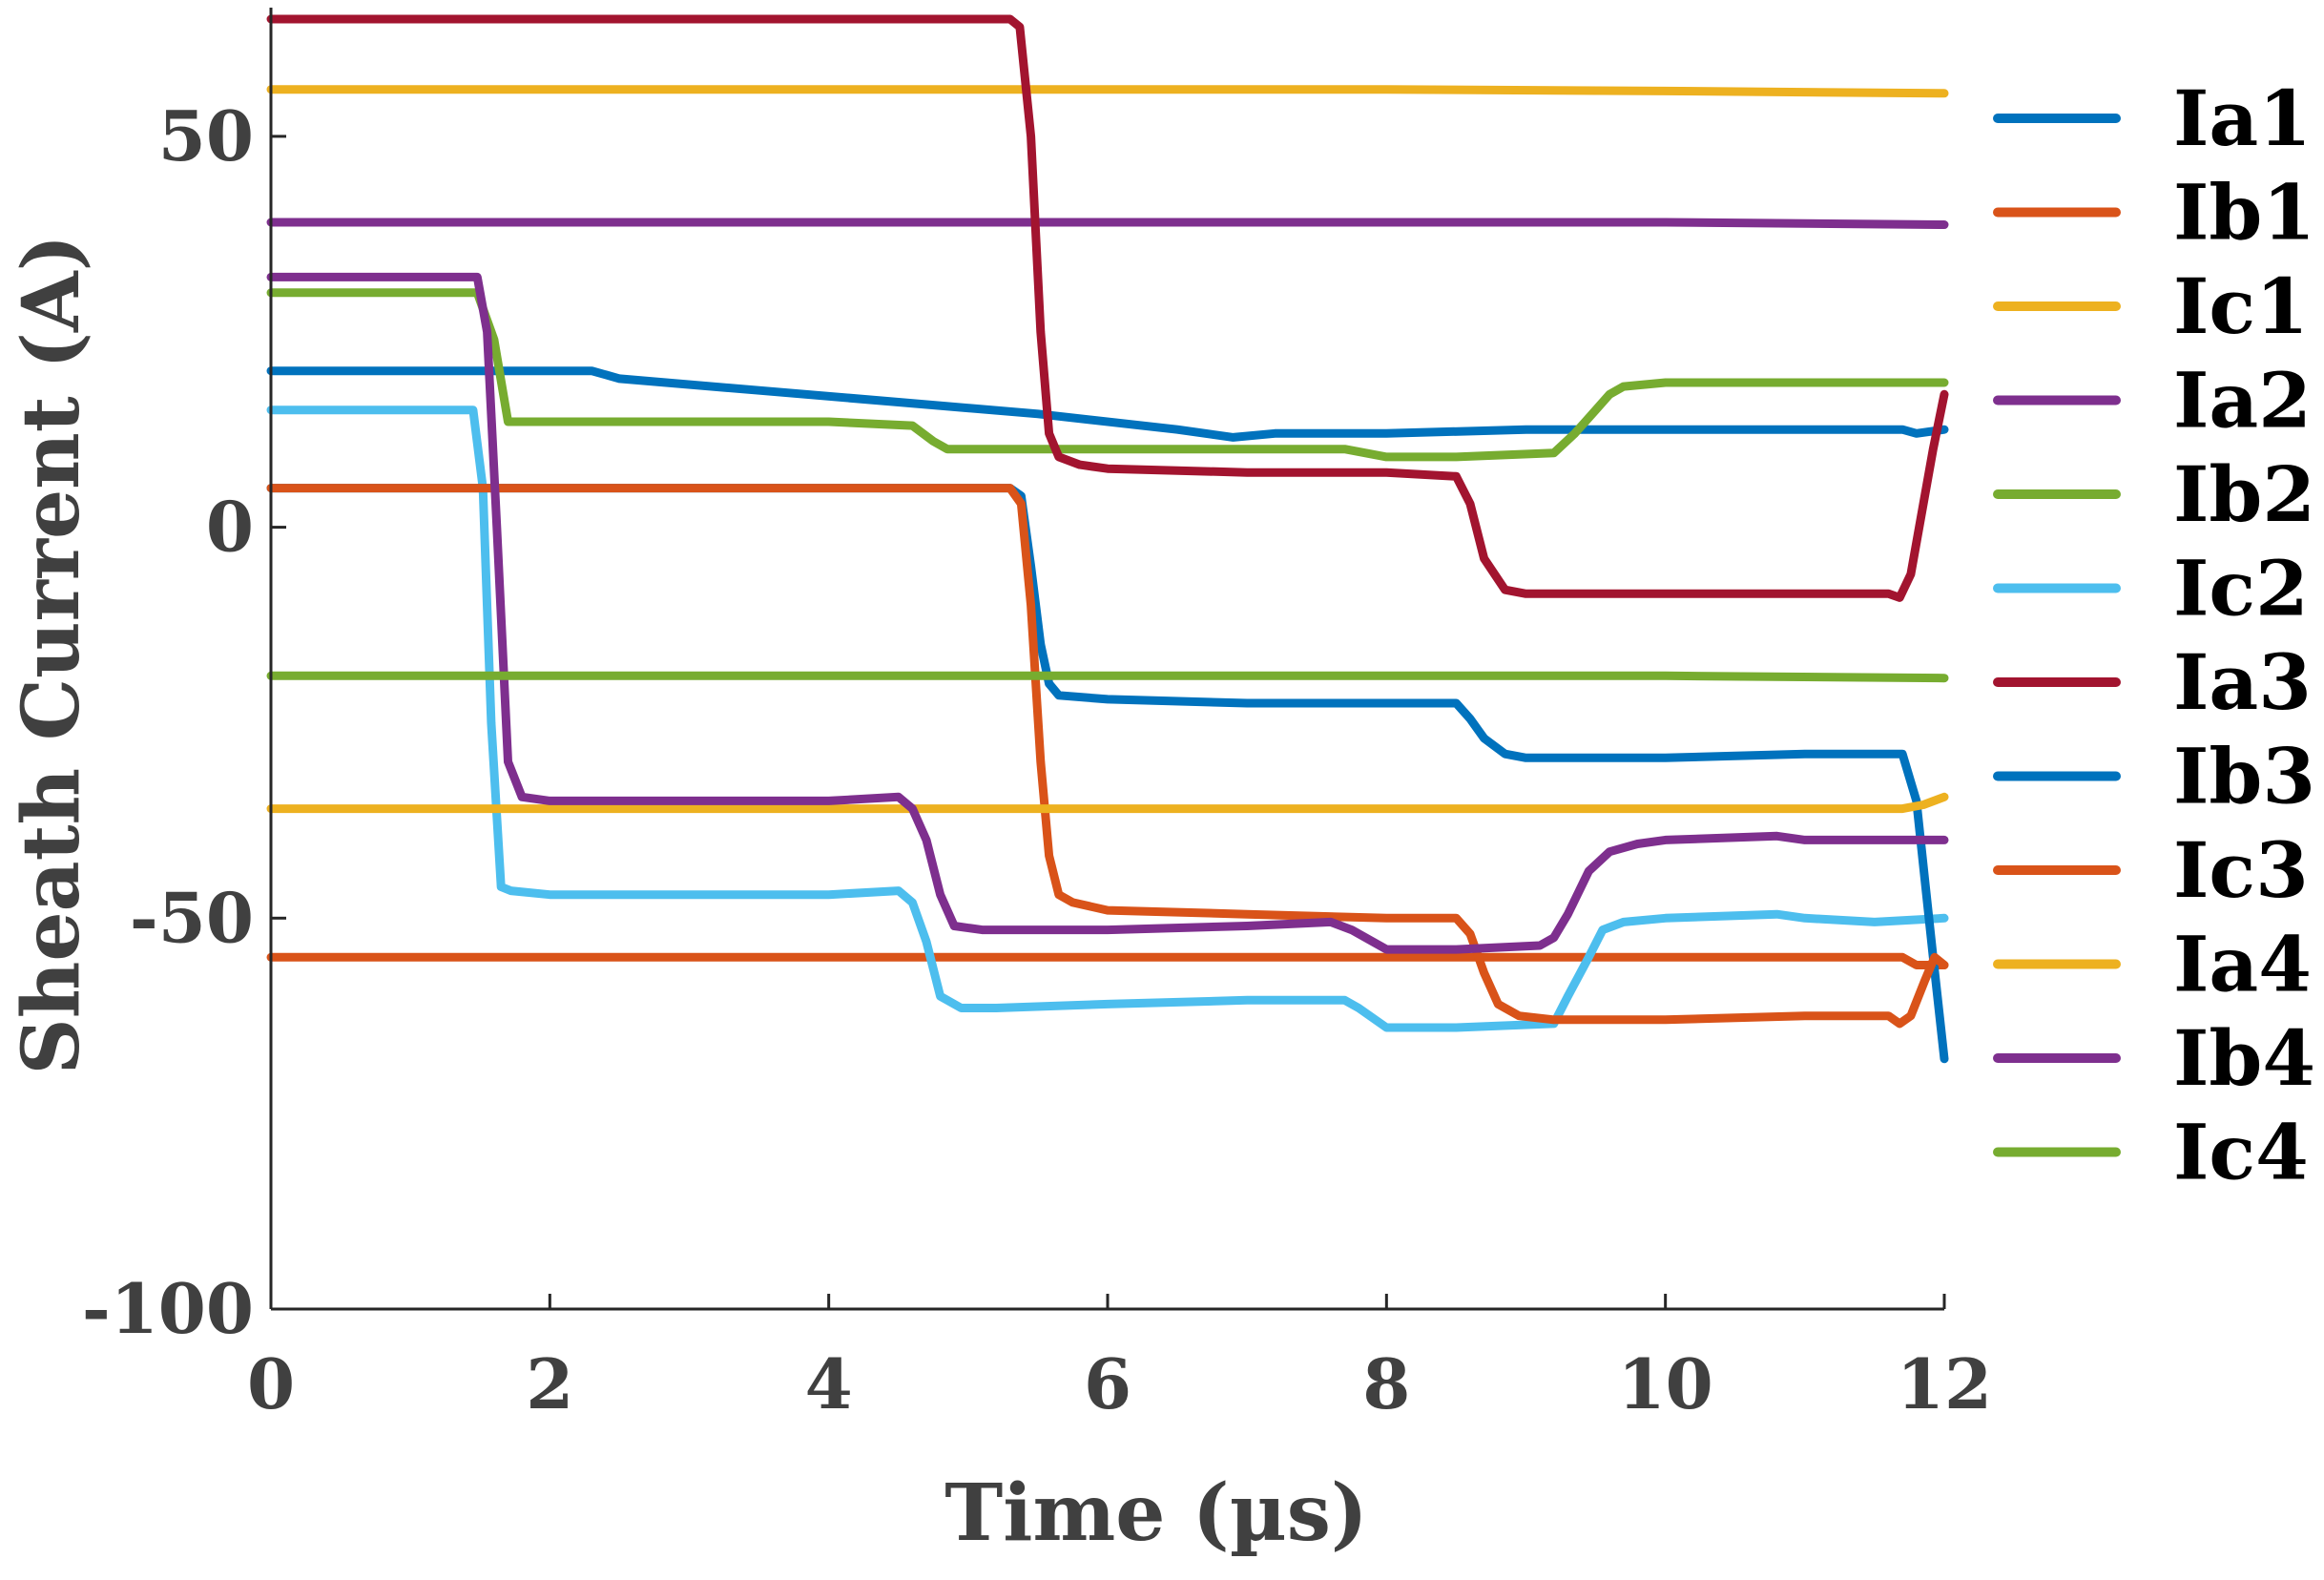 This screenshot has height=1580, width=2324. What do you see at coordinates (829, 1384) in the screenshot?
I see `x-tick-label: 4` at bounding box center [829, 1384].